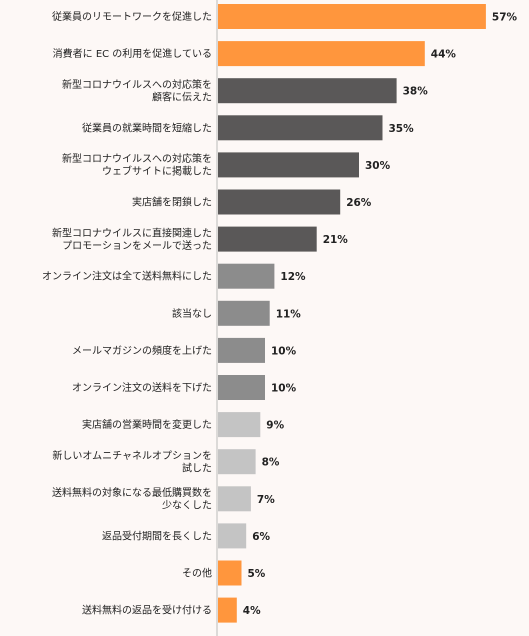  Describe the element at coordinates (257, 574) in the screenshot. I see `data-label: 5%` at that location.